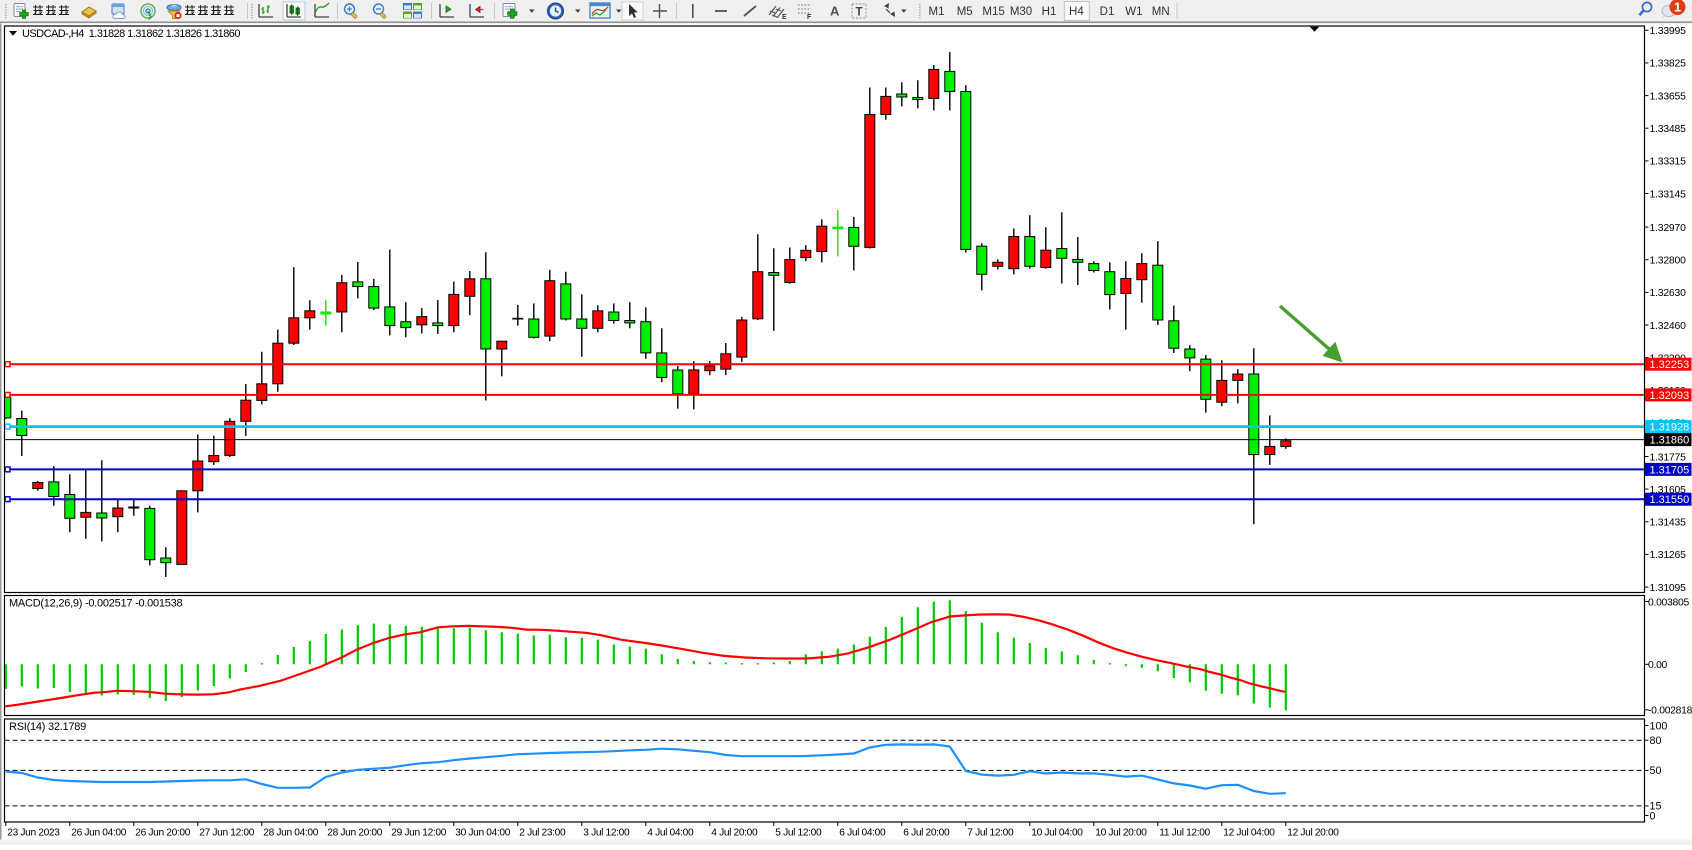 Image resolution: width=1692 pixels, height=850 pixels. I want to click on svg-text: W1, so click(1133, 12).